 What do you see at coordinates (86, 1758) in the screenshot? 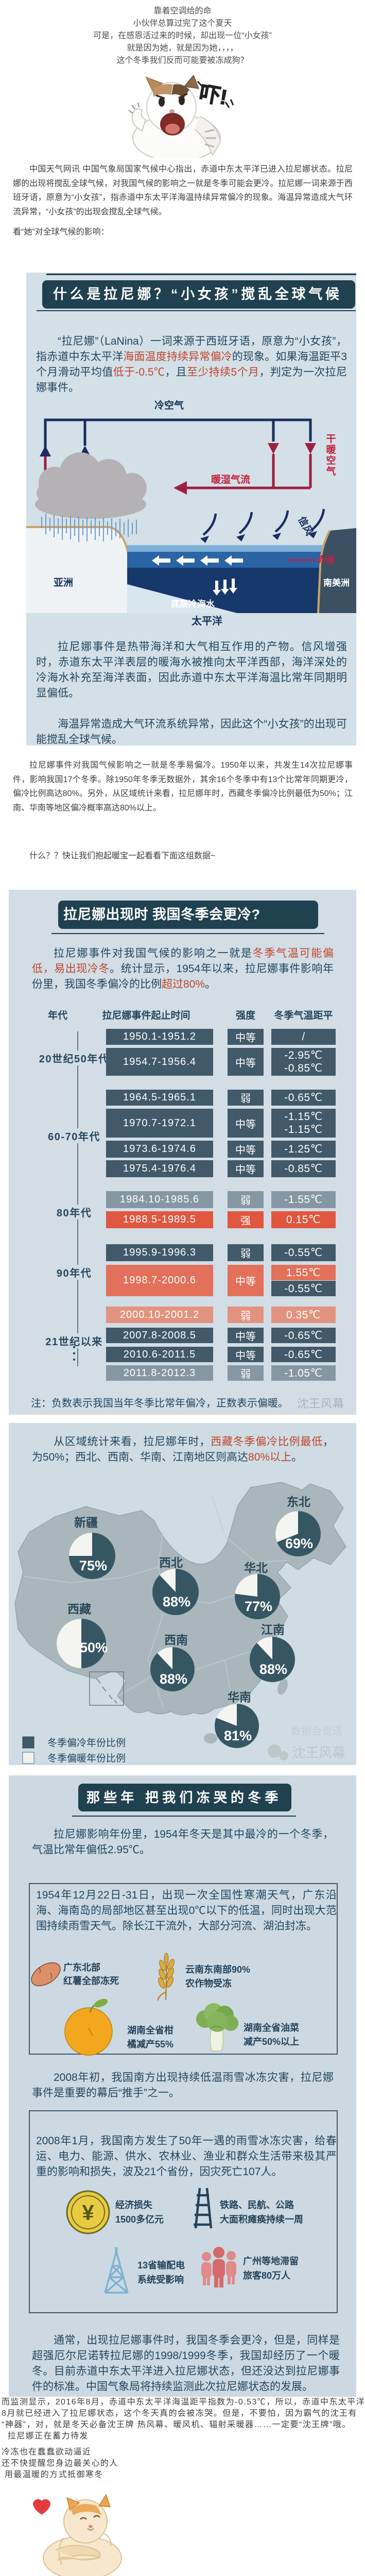
I see `svg-text: 冬季偏暖年份比例` at bounding box center [86, 1758].